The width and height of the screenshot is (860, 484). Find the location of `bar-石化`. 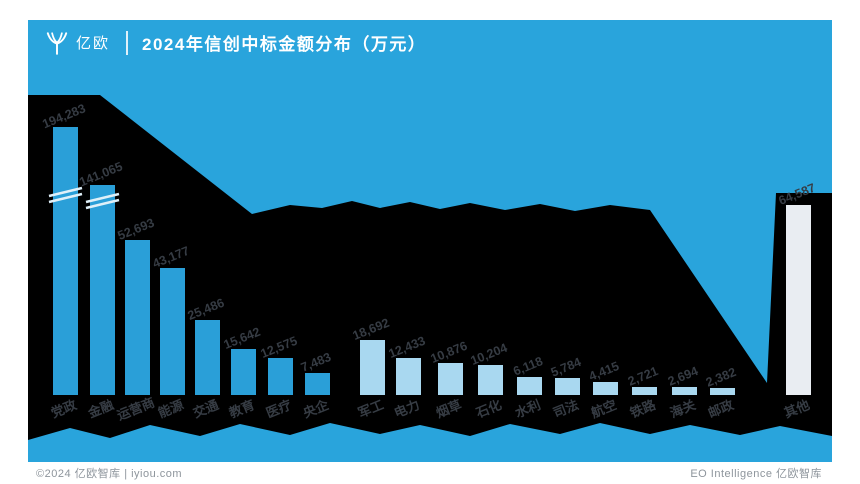

bar-石化 is located at coordinates (490, 380).